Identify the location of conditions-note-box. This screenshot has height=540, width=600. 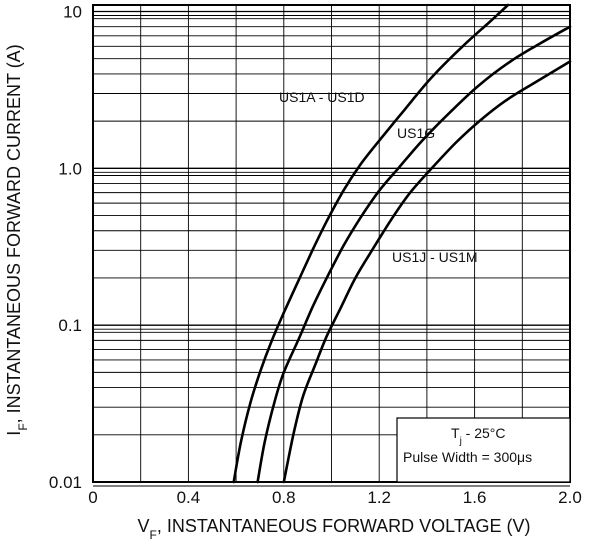
(483, 450).